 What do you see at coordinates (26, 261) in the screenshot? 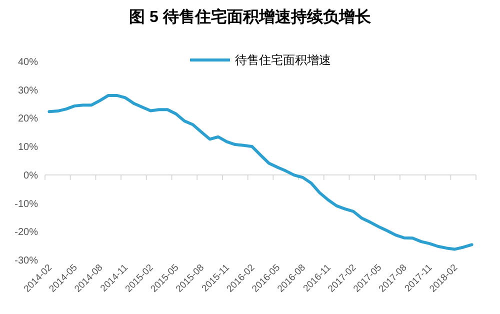
I see `y-tick-label: -30%` at bounding box center [26, 261].